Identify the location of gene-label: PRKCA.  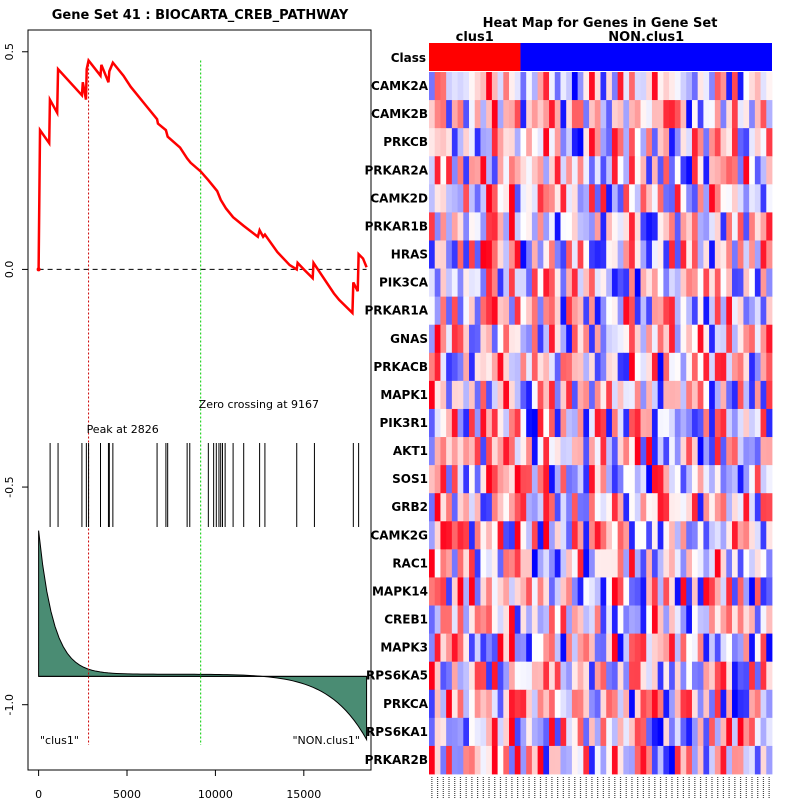
(406, 704).